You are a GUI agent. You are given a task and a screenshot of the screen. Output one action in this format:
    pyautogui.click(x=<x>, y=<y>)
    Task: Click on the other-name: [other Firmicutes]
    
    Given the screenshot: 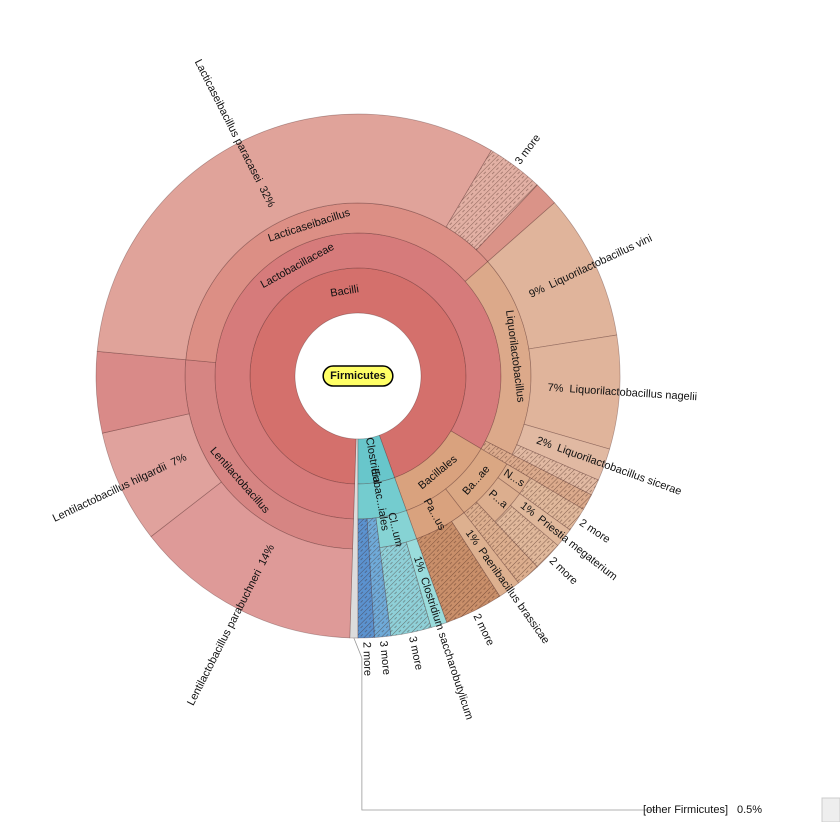 What is the action you would take?
    pyautogui.click(x=685, y=810)
    